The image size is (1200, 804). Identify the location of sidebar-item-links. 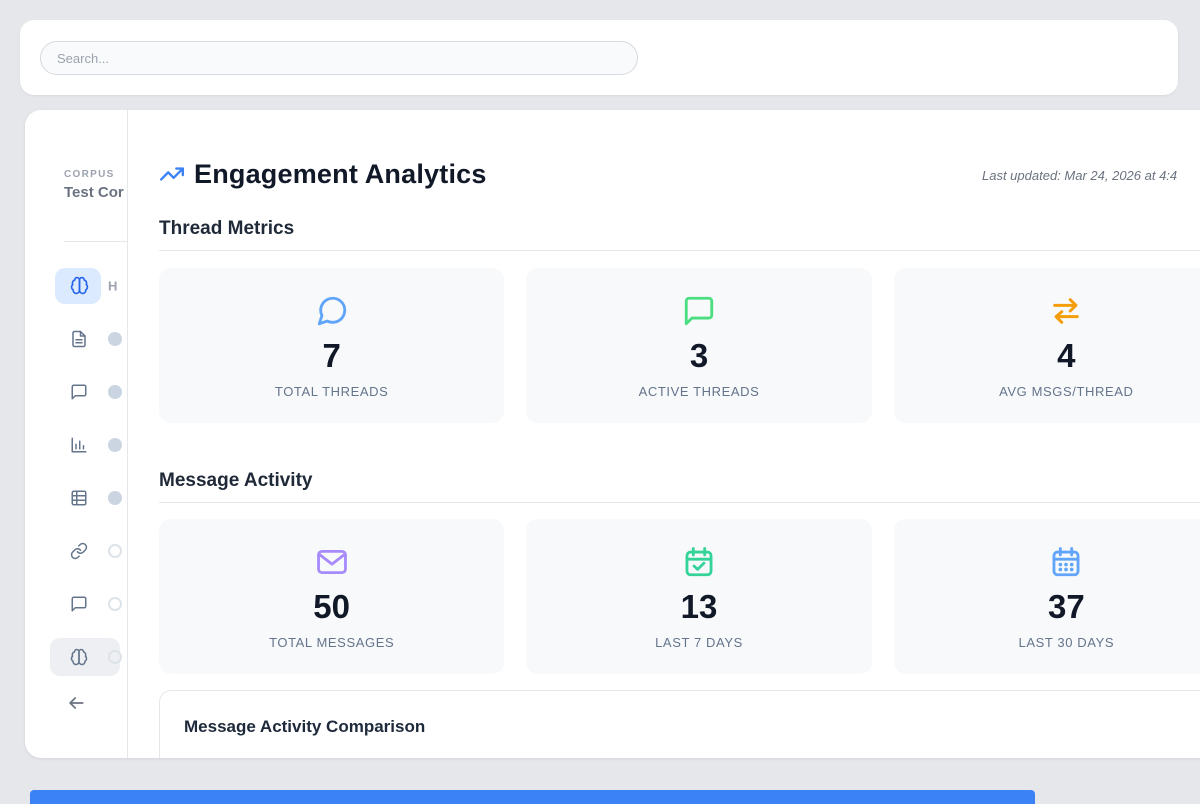
(76, 550).